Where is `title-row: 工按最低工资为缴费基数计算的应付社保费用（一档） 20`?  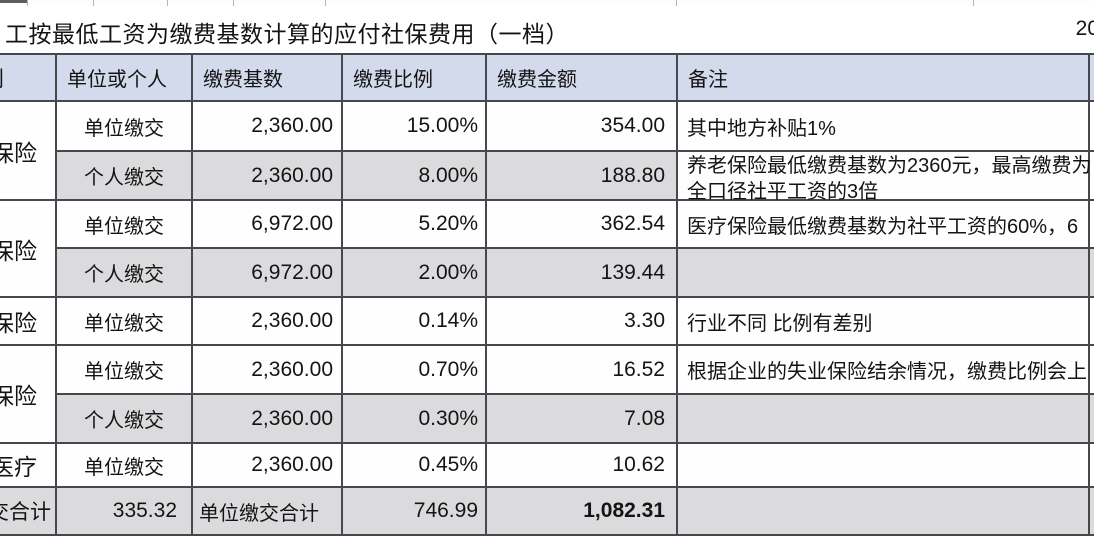 title-row: 工按最低工资为缴费基数计算的应付社保费用（一档） 20 is located at coordinates (547, 29).